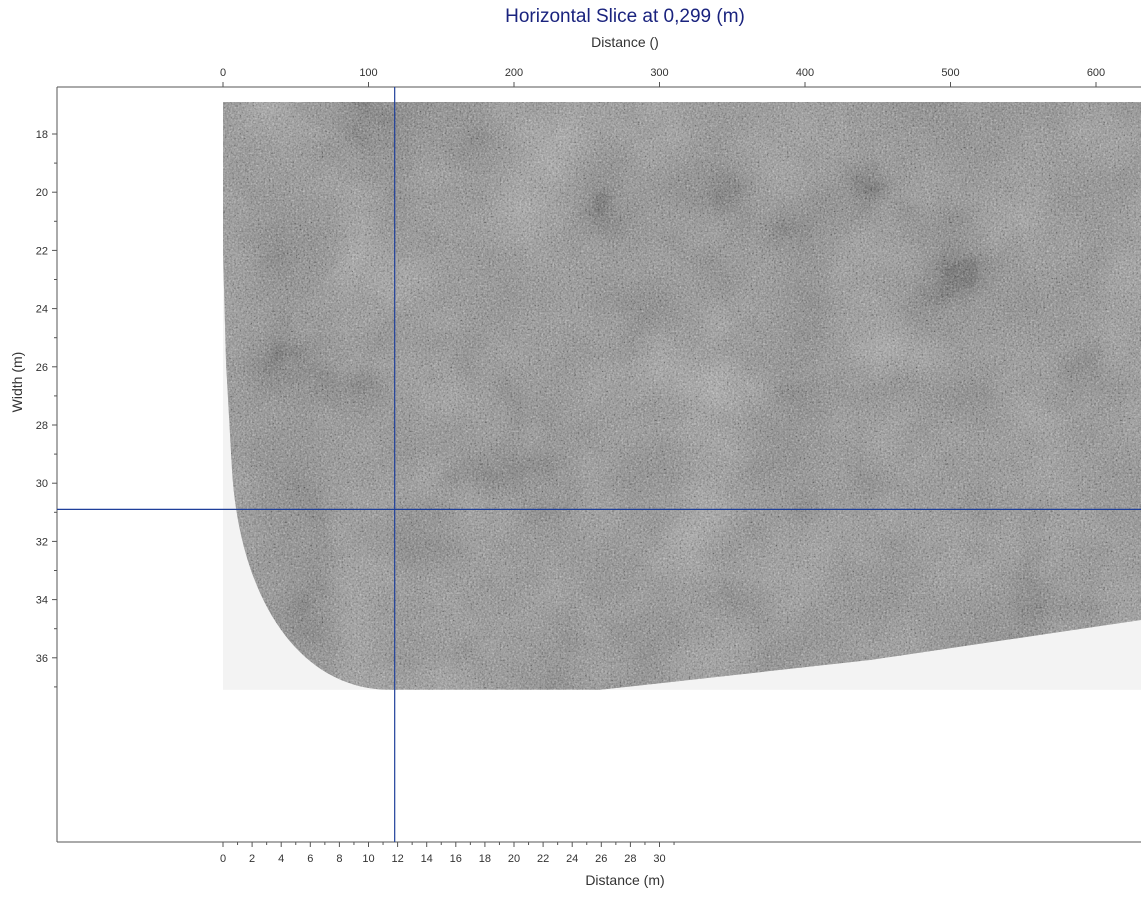 The height and width of the screenshot is (897, 1141). I want to click on x-bottom-tick-label: 2, so click(252, 859).